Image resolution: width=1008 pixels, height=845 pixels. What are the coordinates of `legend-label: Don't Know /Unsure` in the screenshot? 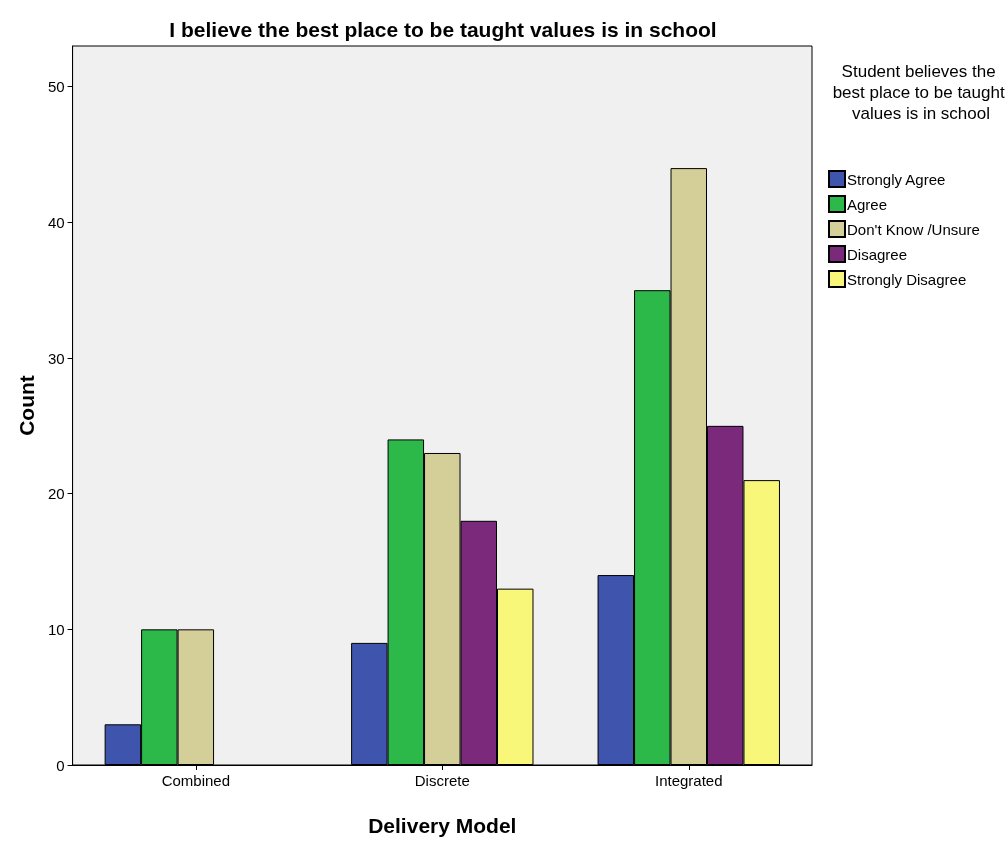 It's located at (913, 229).